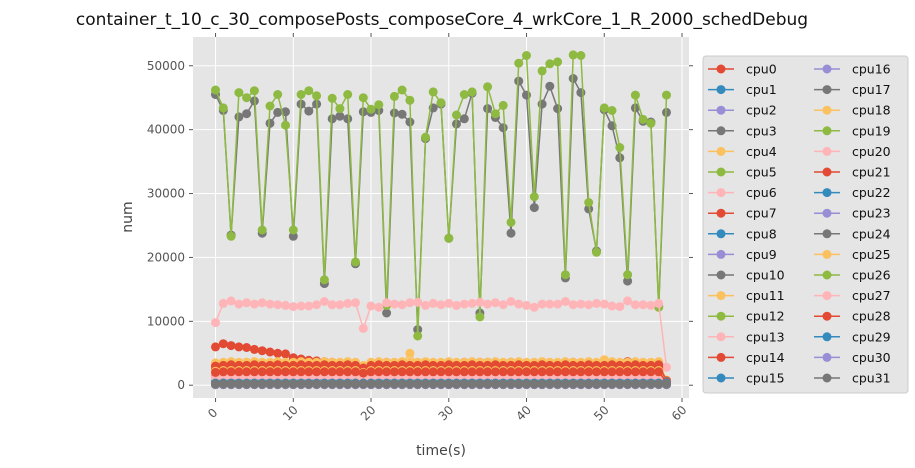 The height and width of the screenshot is (468, 915). I want to click on legend-label: cpu14, so click(765, 357).